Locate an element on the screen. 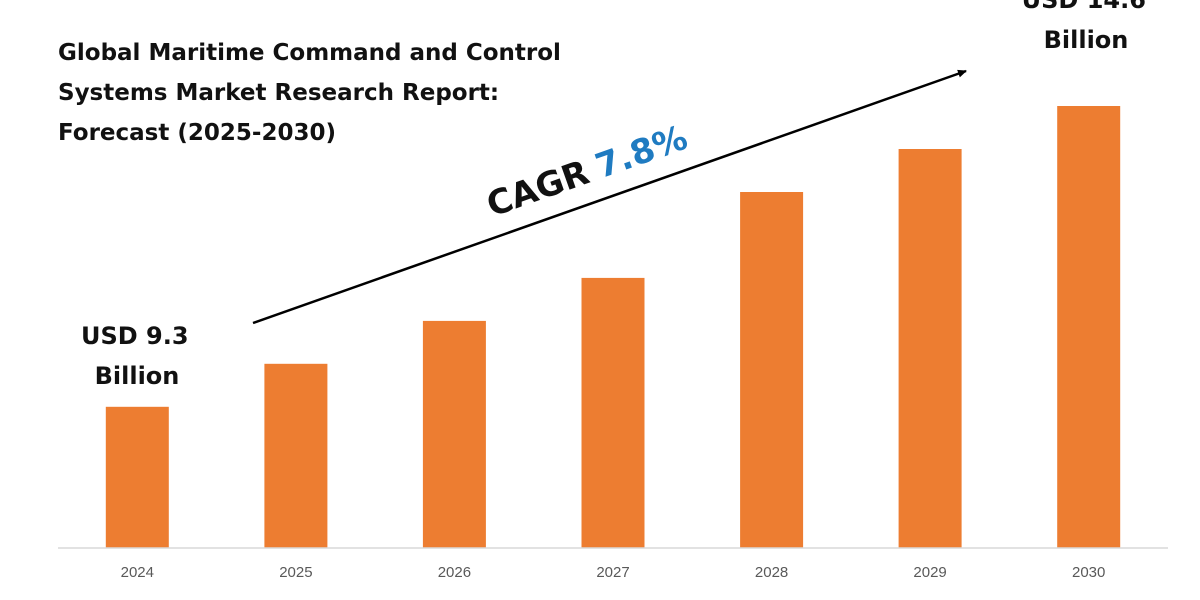 The height and width of the screenshot is (600, 1200). x-tick-label-2028: 2028 is located at coordinates (771, 572).